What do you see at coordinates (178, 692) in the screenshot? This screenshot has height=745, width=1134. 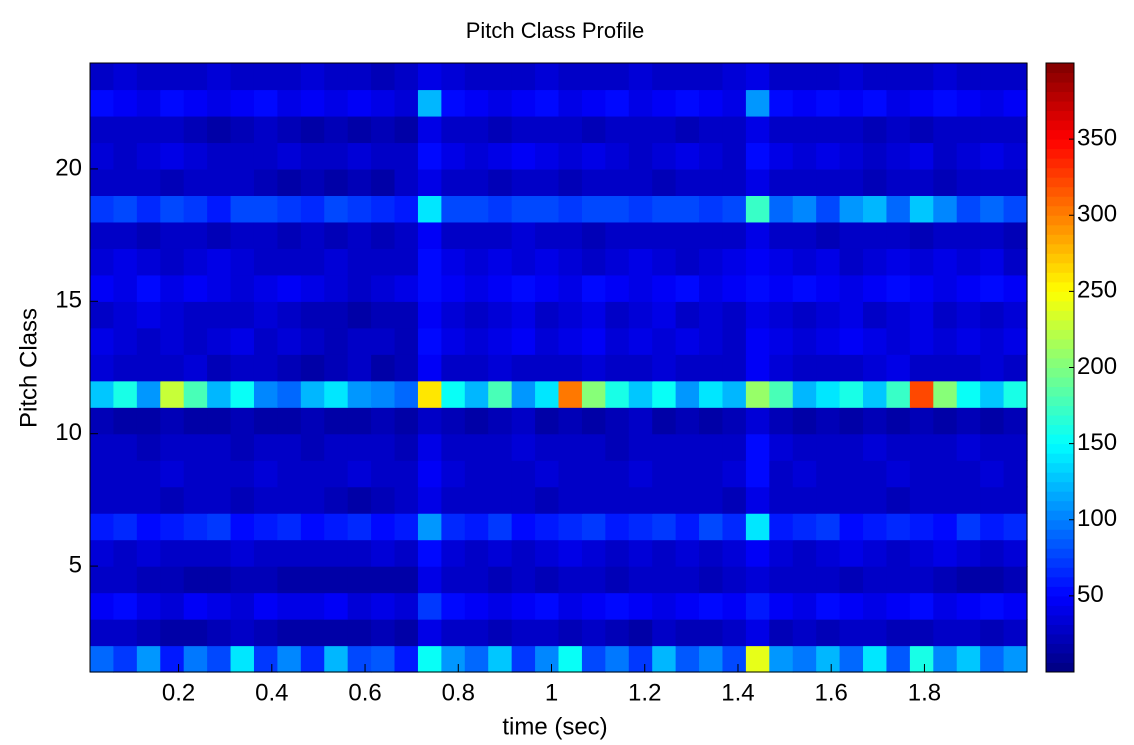 I see `x-tick-label: 0.2` at bounding box center [178, 692].